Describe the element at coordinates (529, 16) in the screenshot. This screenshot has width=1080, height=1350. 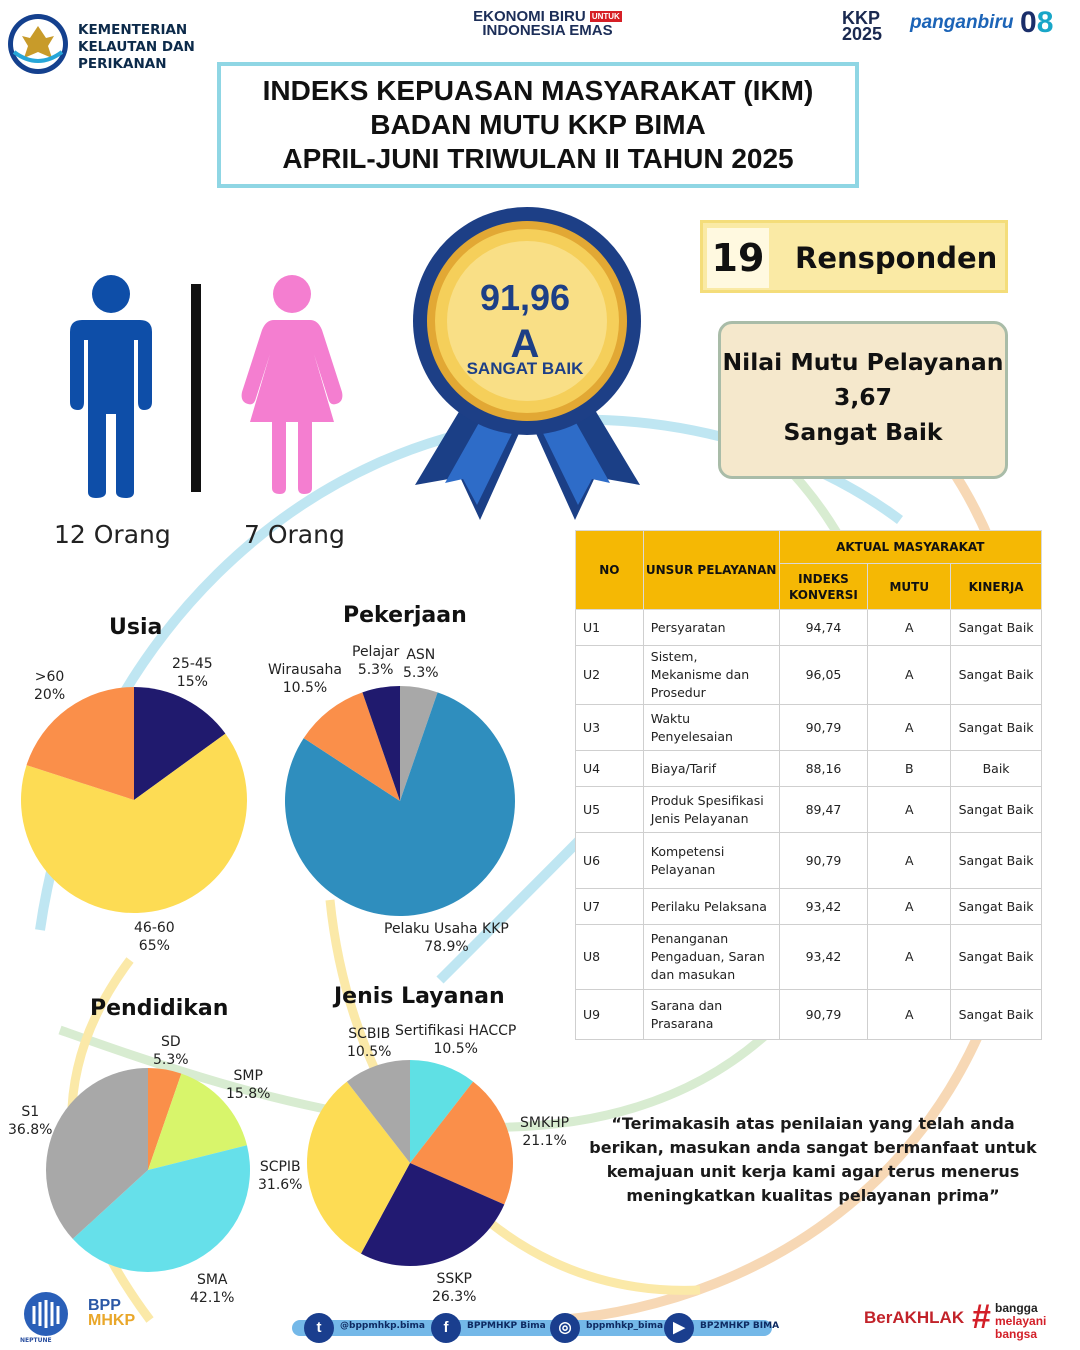
I see `ekonomi-line1: EKONOMI BIRU` at that location.